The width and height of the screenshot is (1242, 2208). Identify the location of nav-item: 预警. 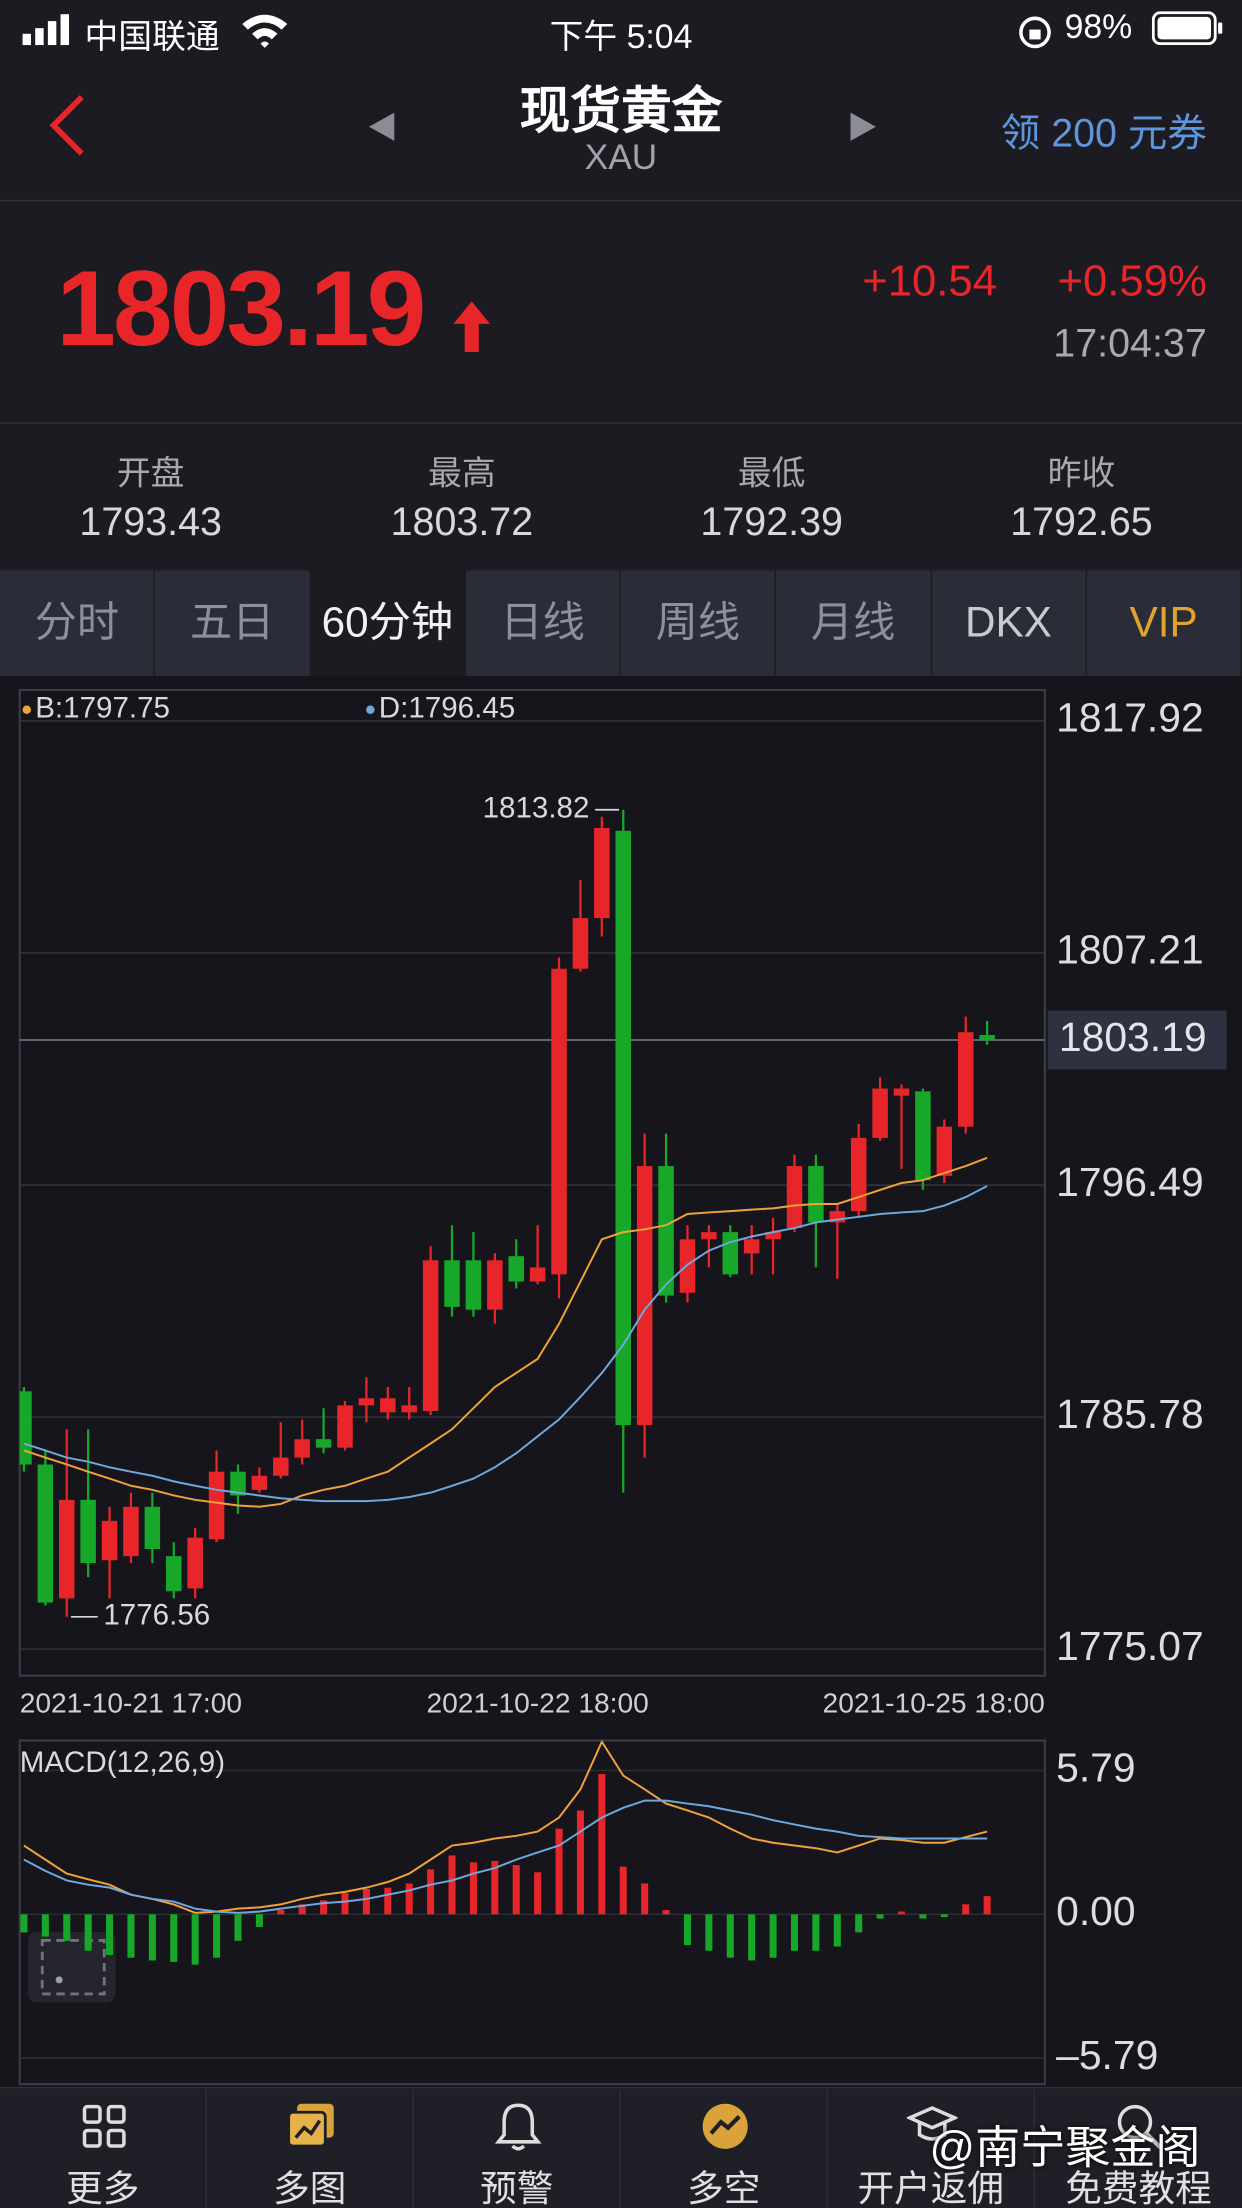
(517, 2148).